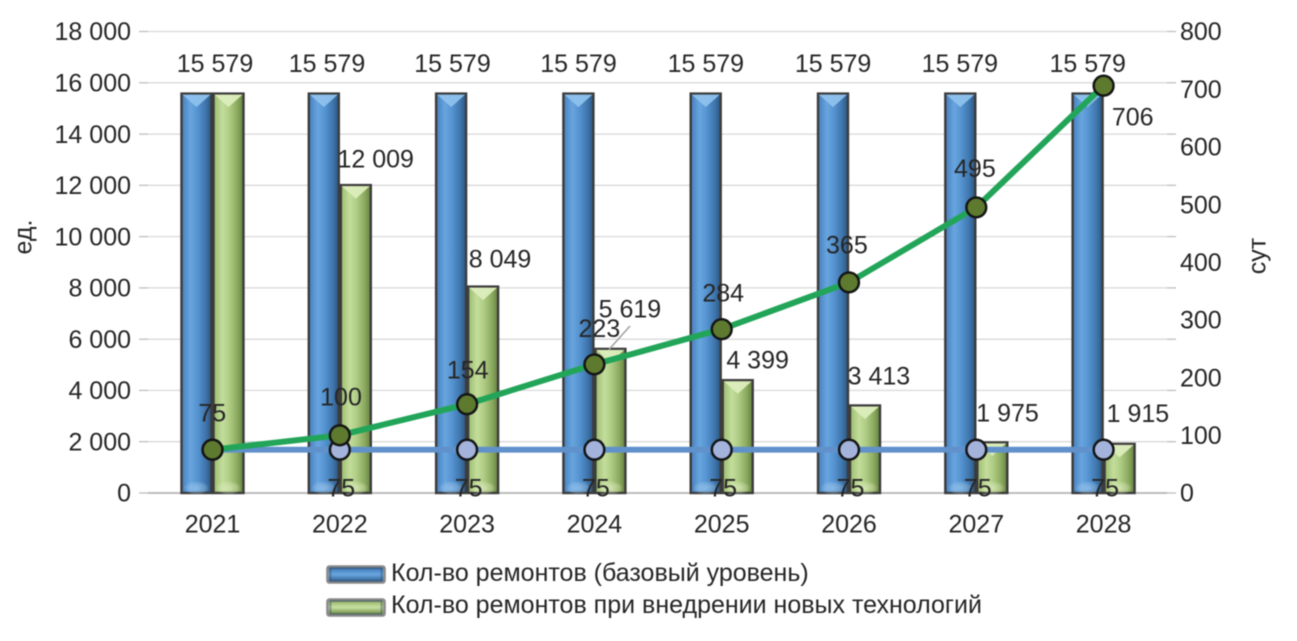  Describe the element at coordinates (1007, 414) in the screenshot. I see `svg-text: 1 975` at that location.